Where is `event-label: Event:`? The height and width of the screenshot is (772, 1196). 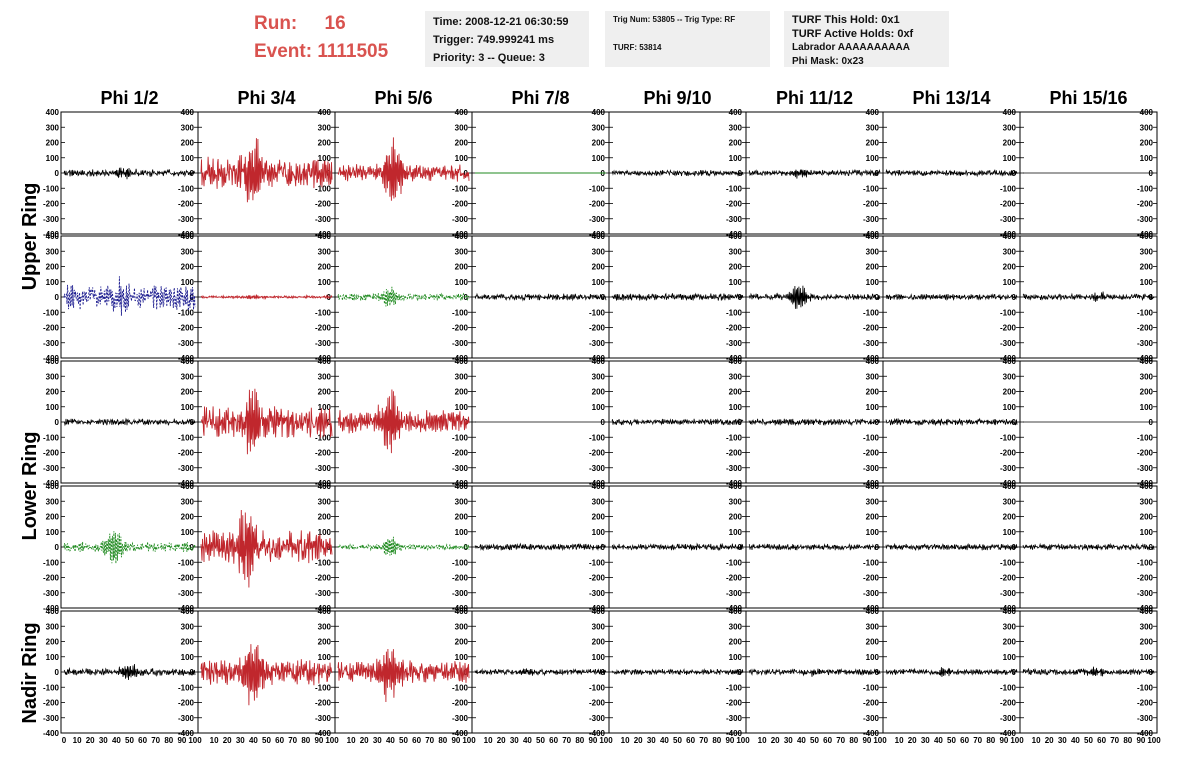 event-label: Event: is located at coordinates (283, 51).